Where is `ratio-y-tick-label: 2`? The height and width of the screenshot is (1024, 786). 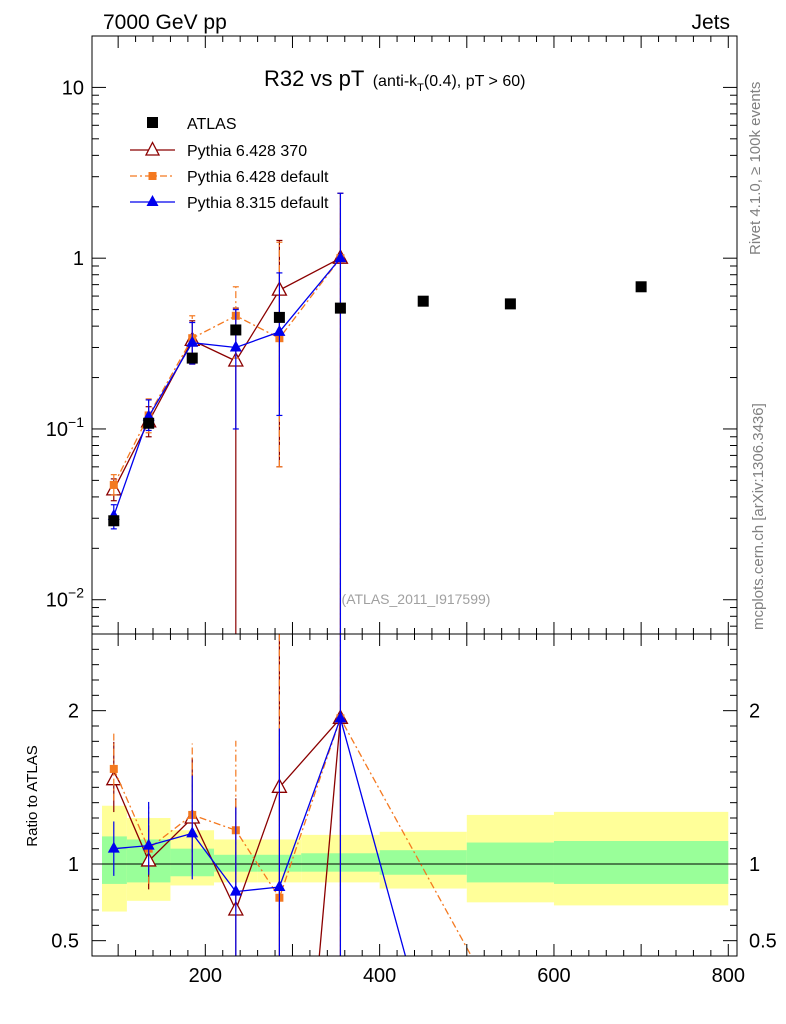 ratio-y-tick-label: 2 is located at coordinates (73, 712).